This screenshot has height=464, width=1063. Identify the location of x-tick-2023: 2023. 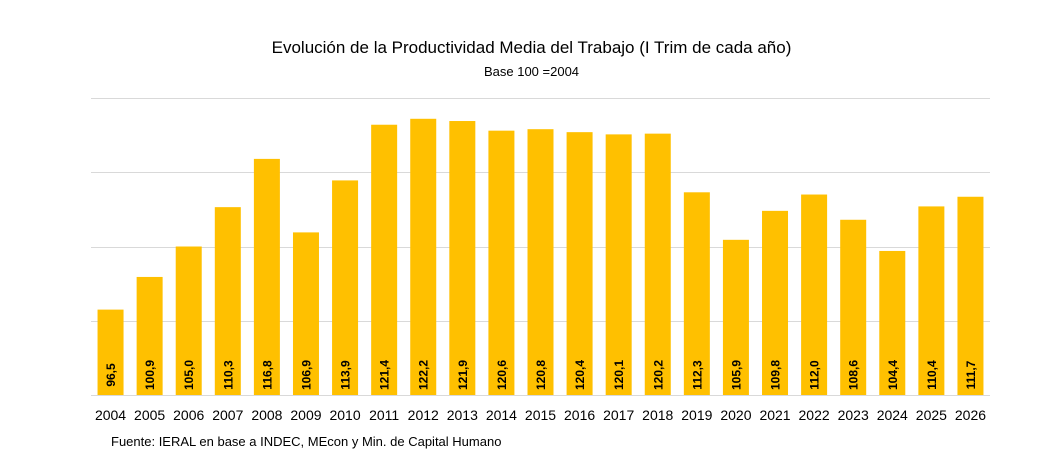
(853, 415).